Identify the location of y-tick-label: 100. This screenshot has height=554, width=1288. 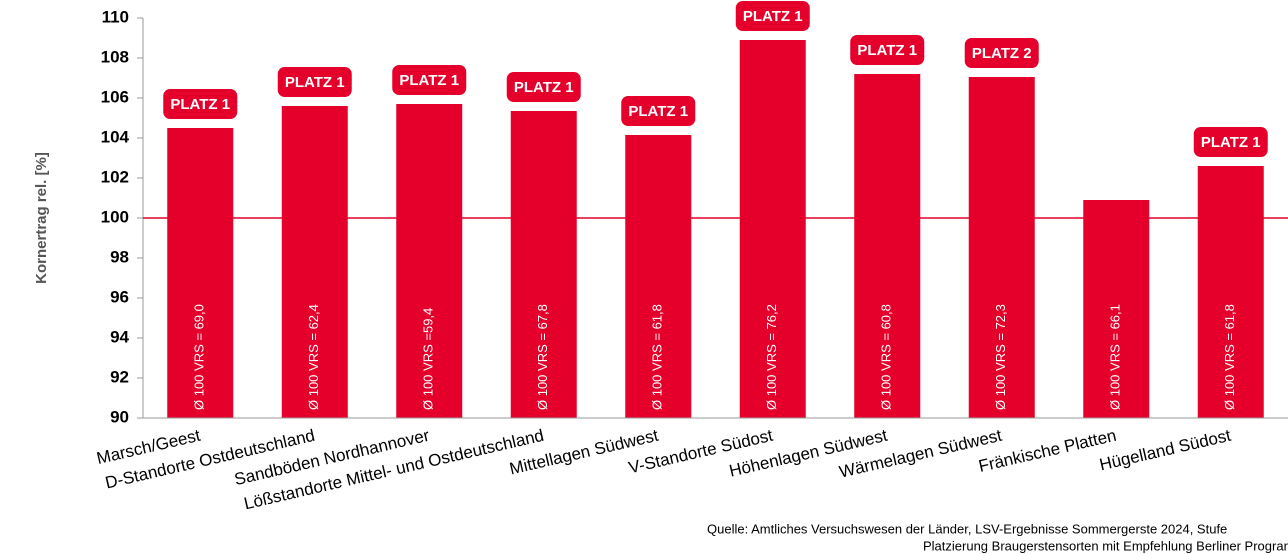
(115, 216).